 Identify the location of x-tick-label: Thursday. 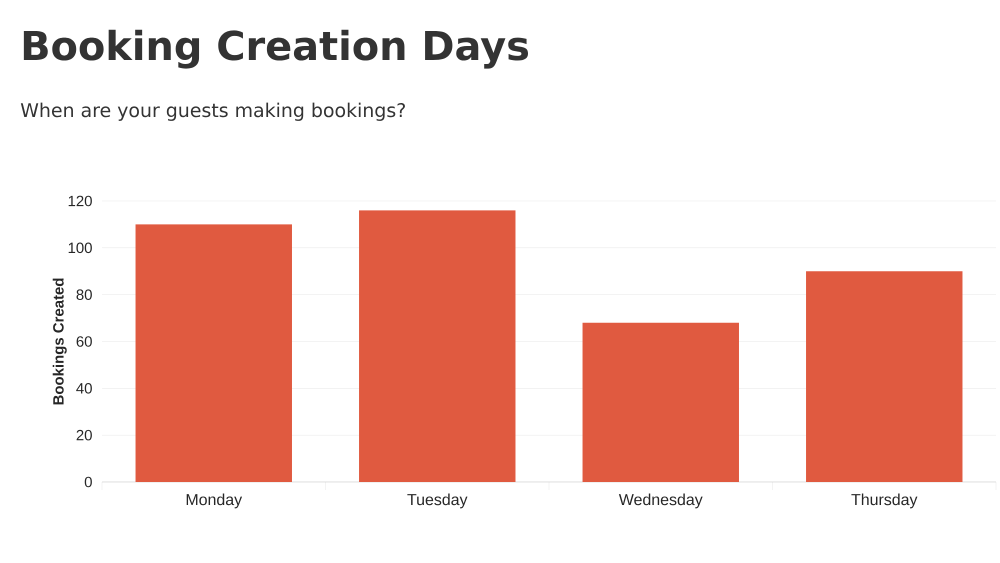
(884, 501).